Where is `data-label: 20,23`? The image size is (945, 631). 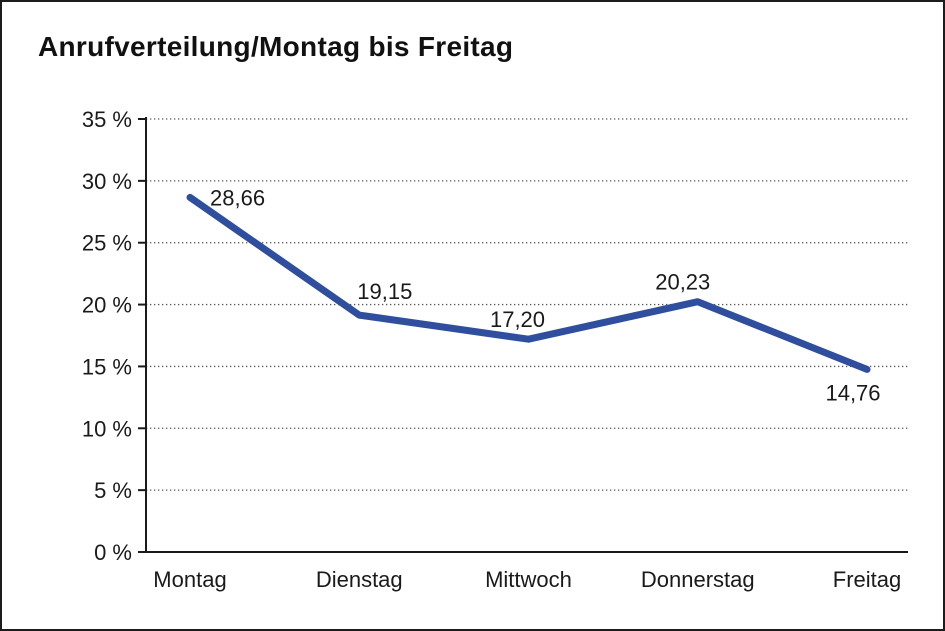 data-label: 20,23 is located at coordinates (682, 282).